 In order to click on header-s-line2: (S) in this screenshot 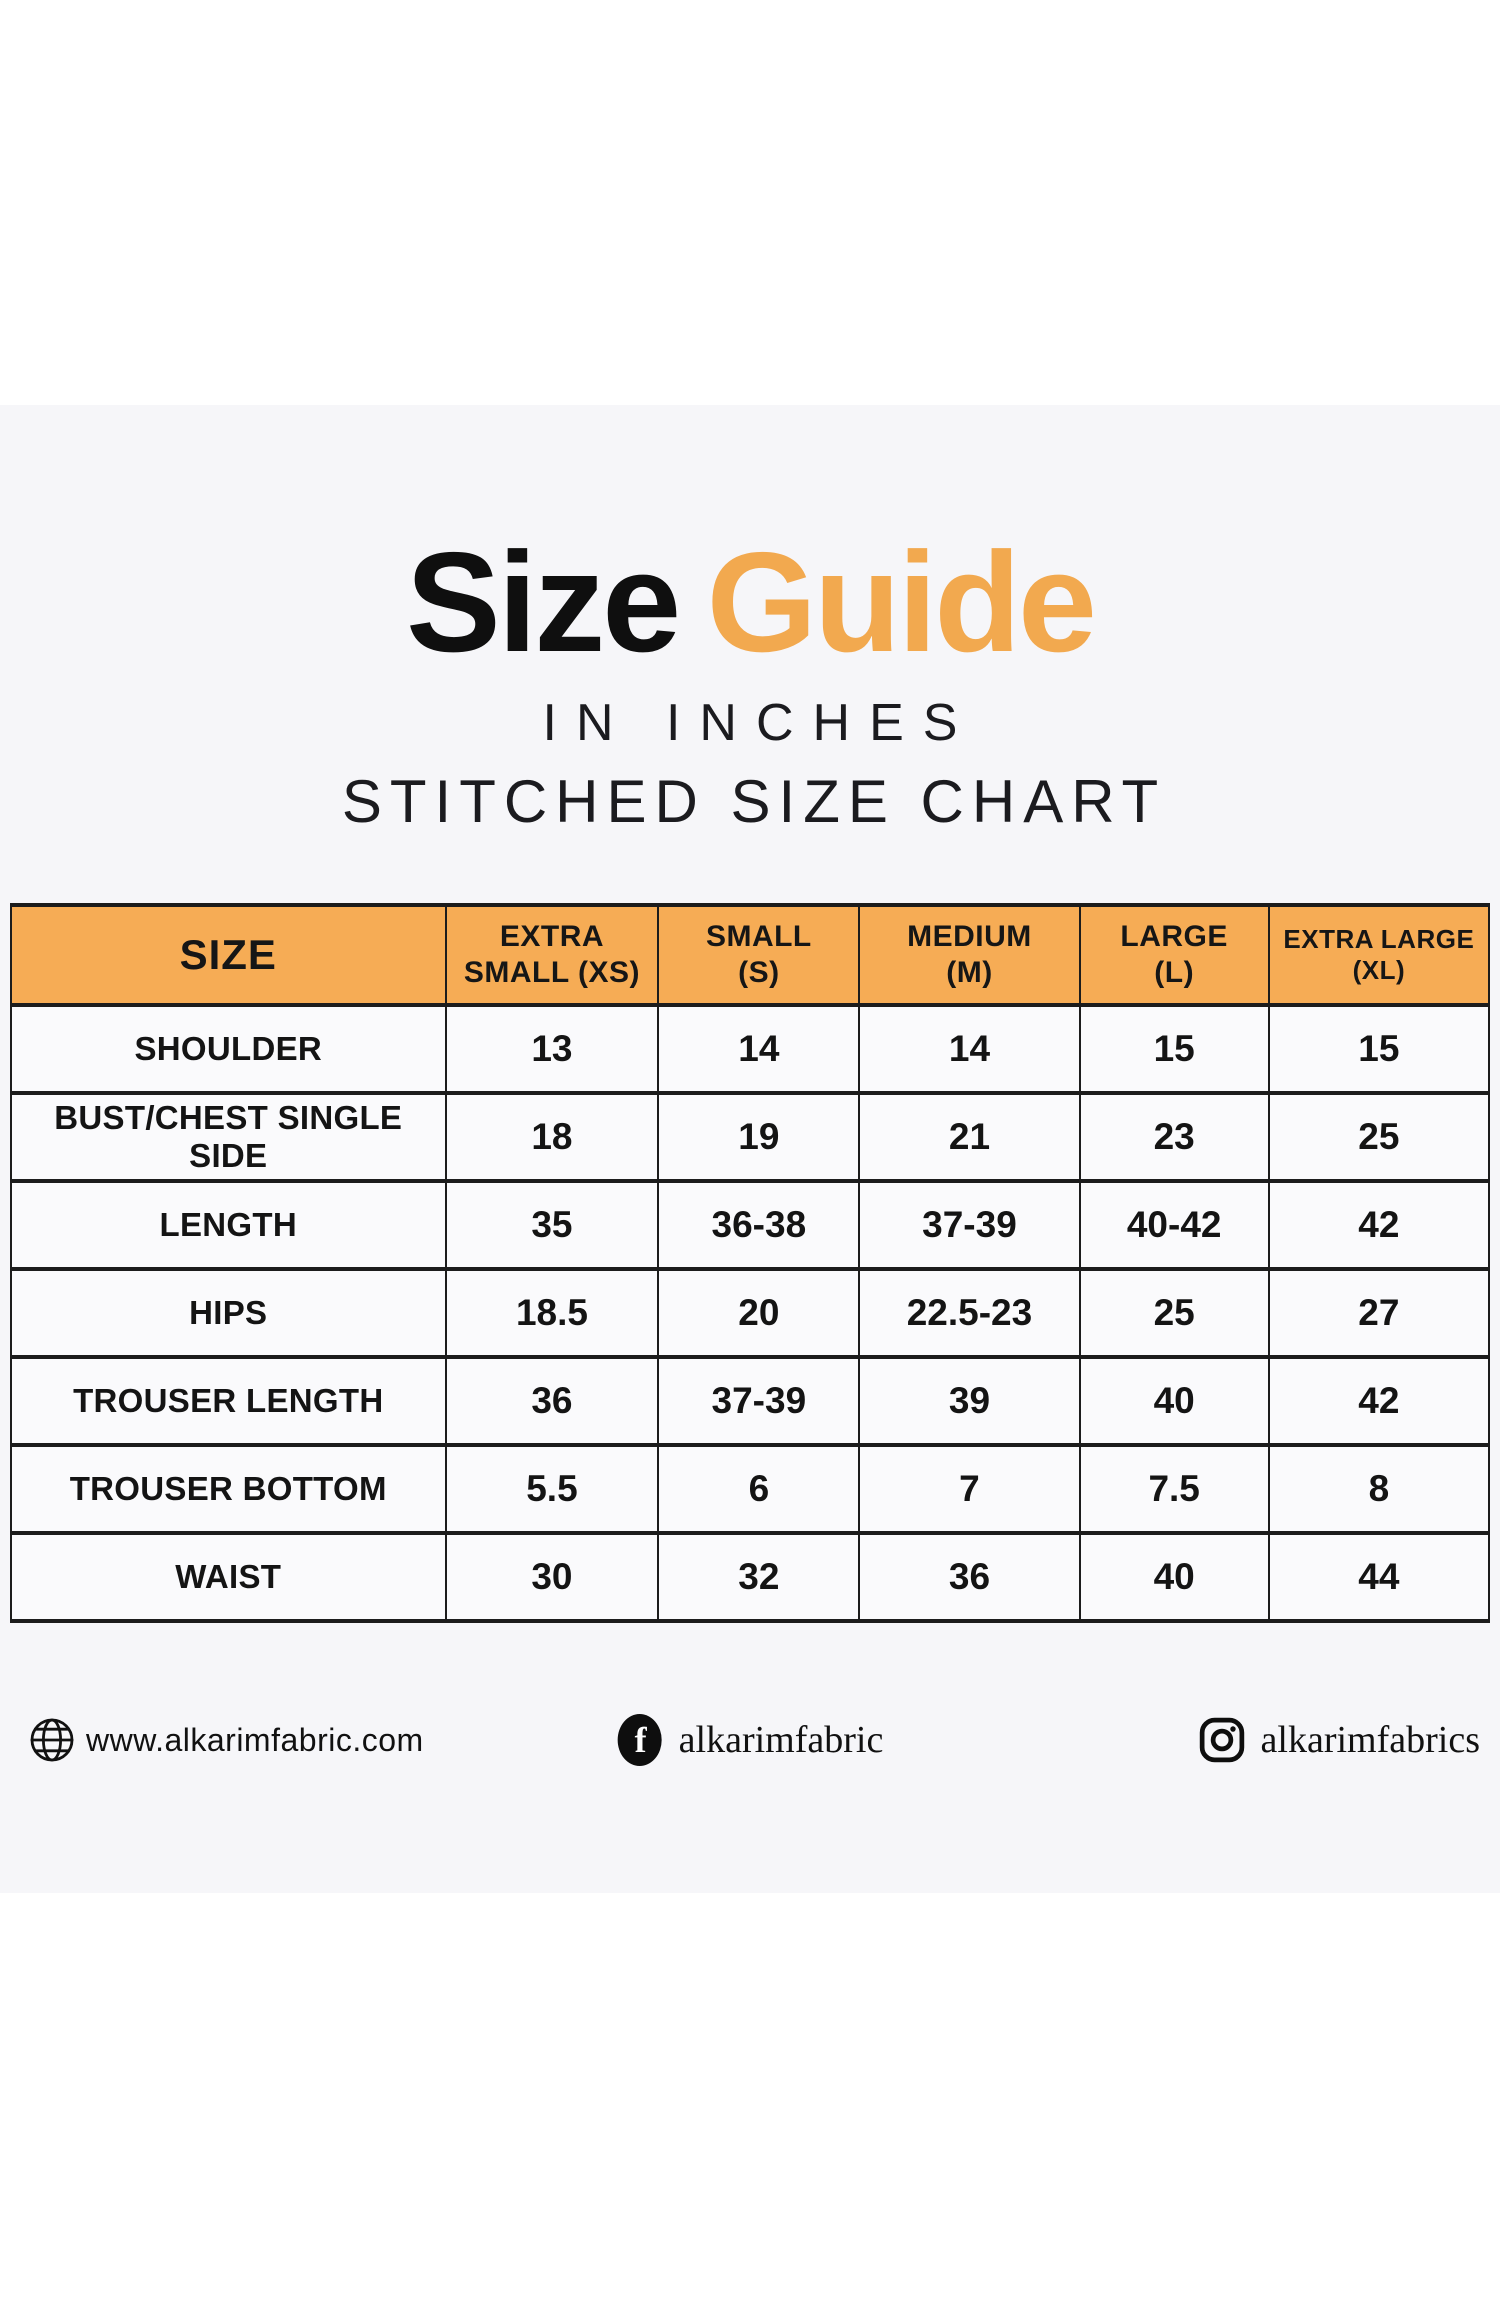, I will do `click(759, 972)`.